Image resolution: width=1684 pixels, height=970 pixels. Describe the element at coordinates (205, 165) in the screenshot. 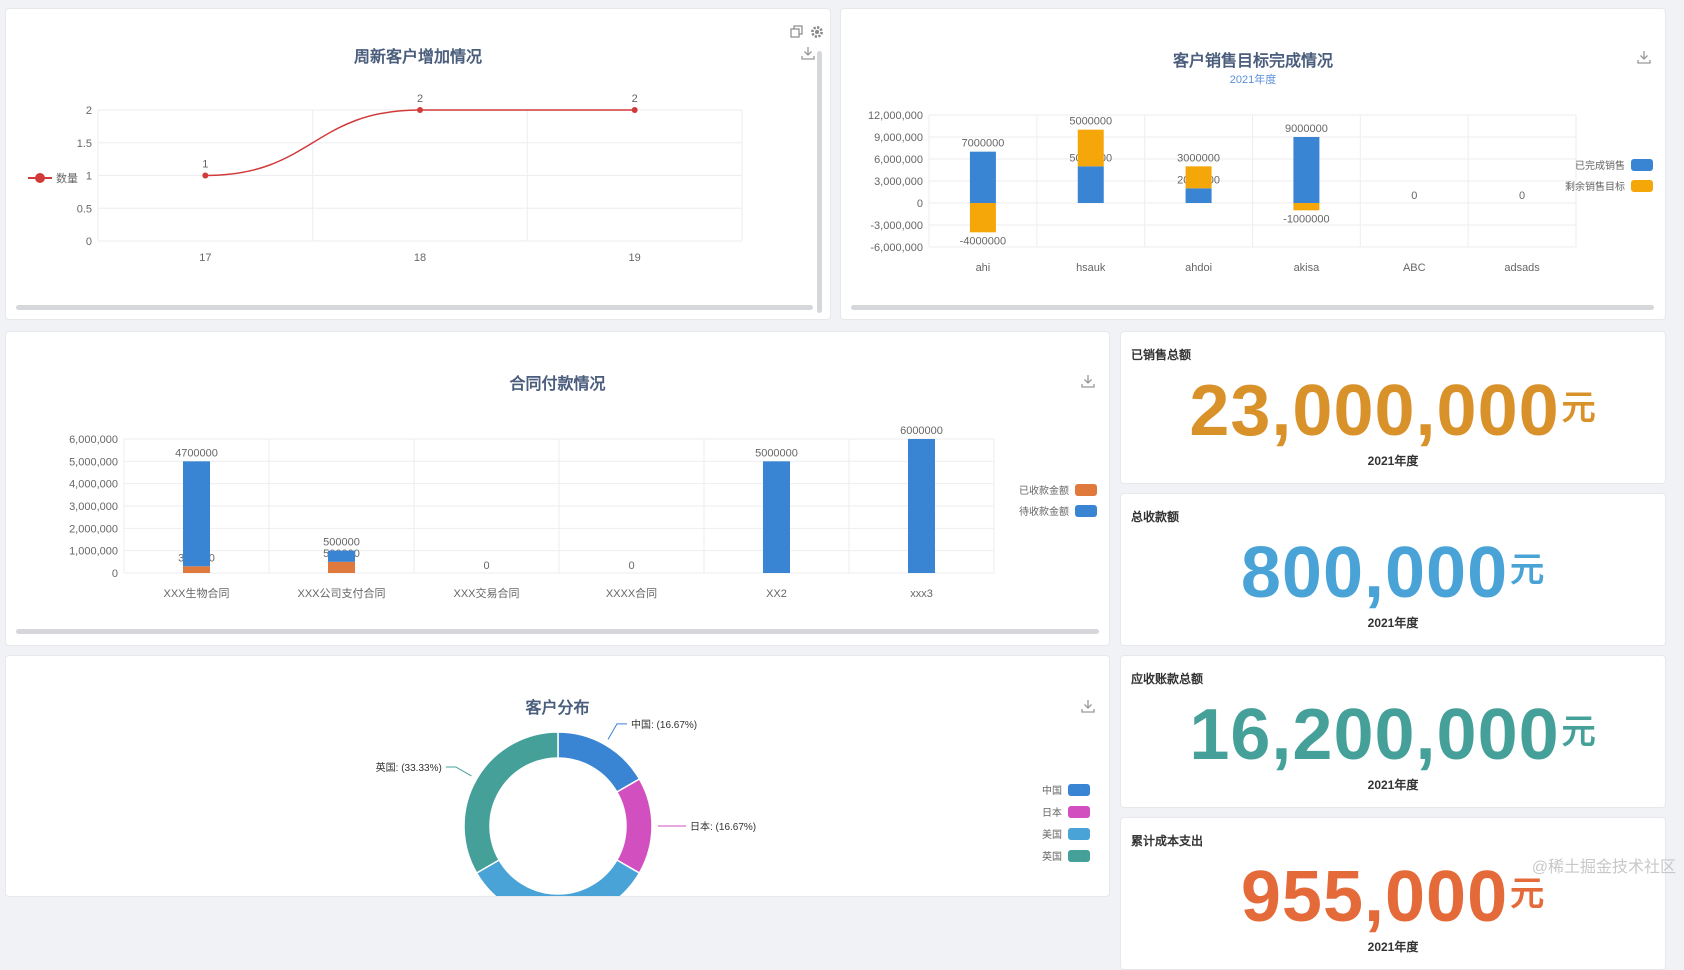

I see `data-label: 1` at that location.